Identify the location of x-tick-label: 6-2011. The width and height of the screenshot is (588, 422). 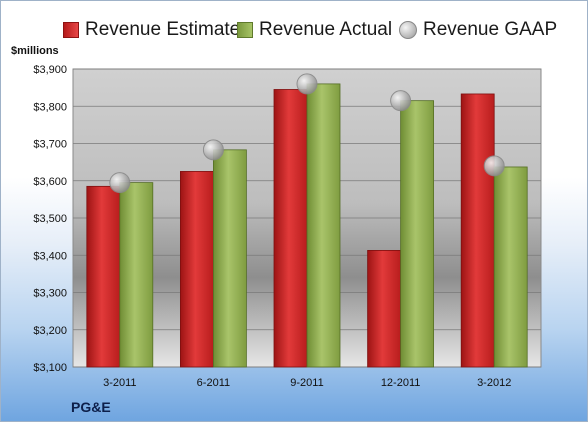
(213, 383).